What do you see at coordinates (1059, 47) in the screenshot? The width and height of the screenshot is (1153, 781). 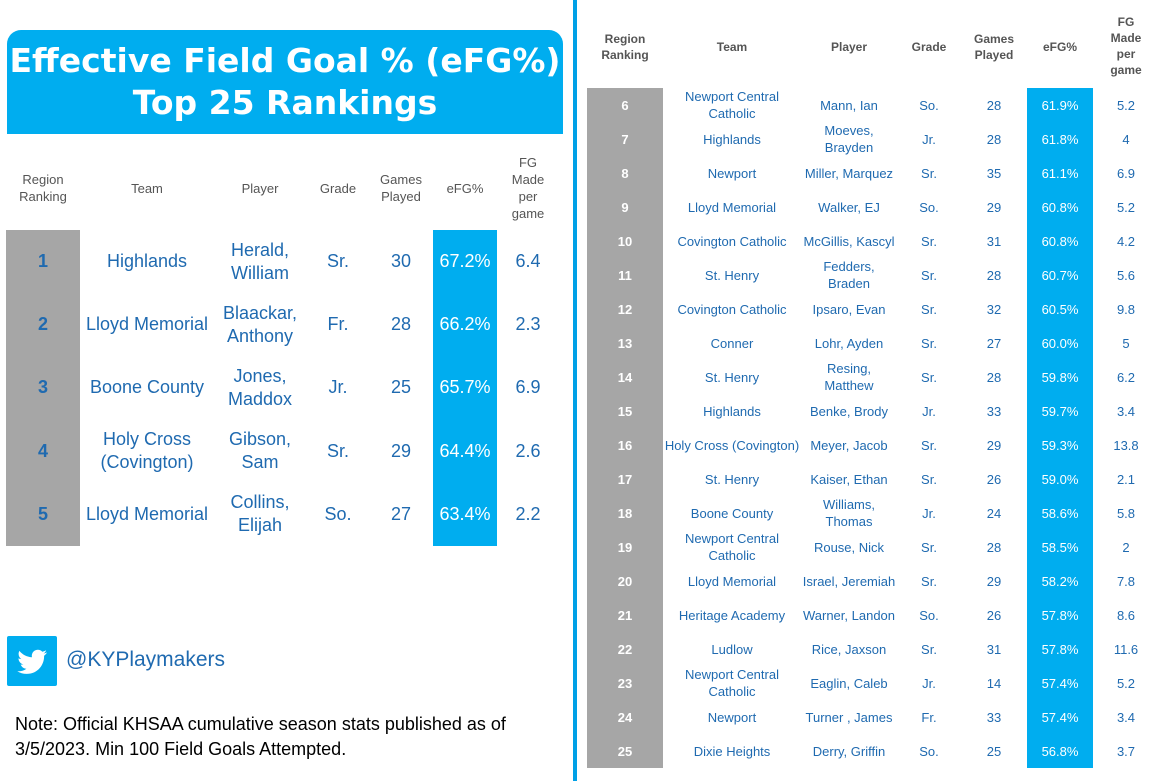 I see `header-efg-right: eFG%` at bounding box center [1059, 47].